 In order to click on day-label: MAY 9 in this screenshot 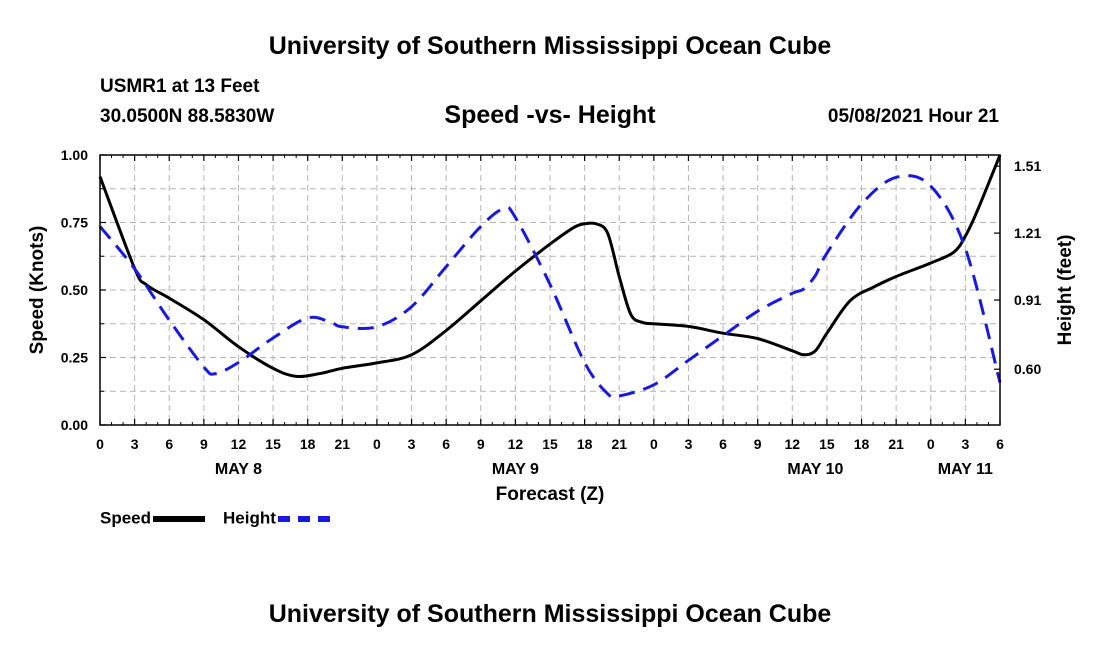, I will do `click(515, 469)`.